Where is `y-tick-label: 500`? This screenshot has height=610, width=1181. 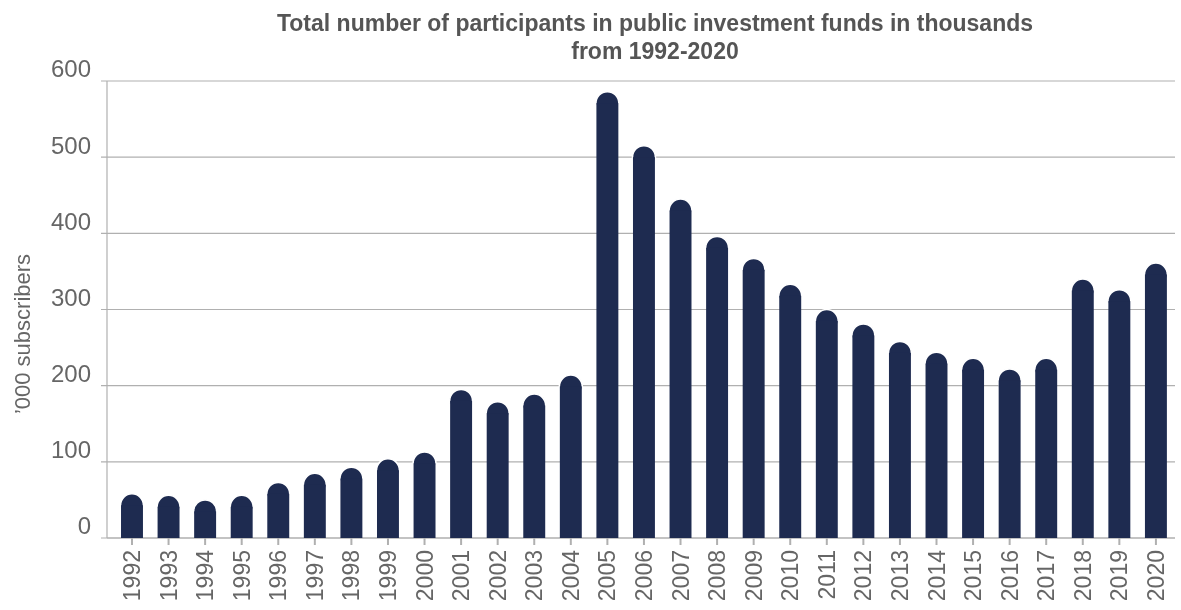
y-tick-label: 500 is located at coordinates (70, 145).